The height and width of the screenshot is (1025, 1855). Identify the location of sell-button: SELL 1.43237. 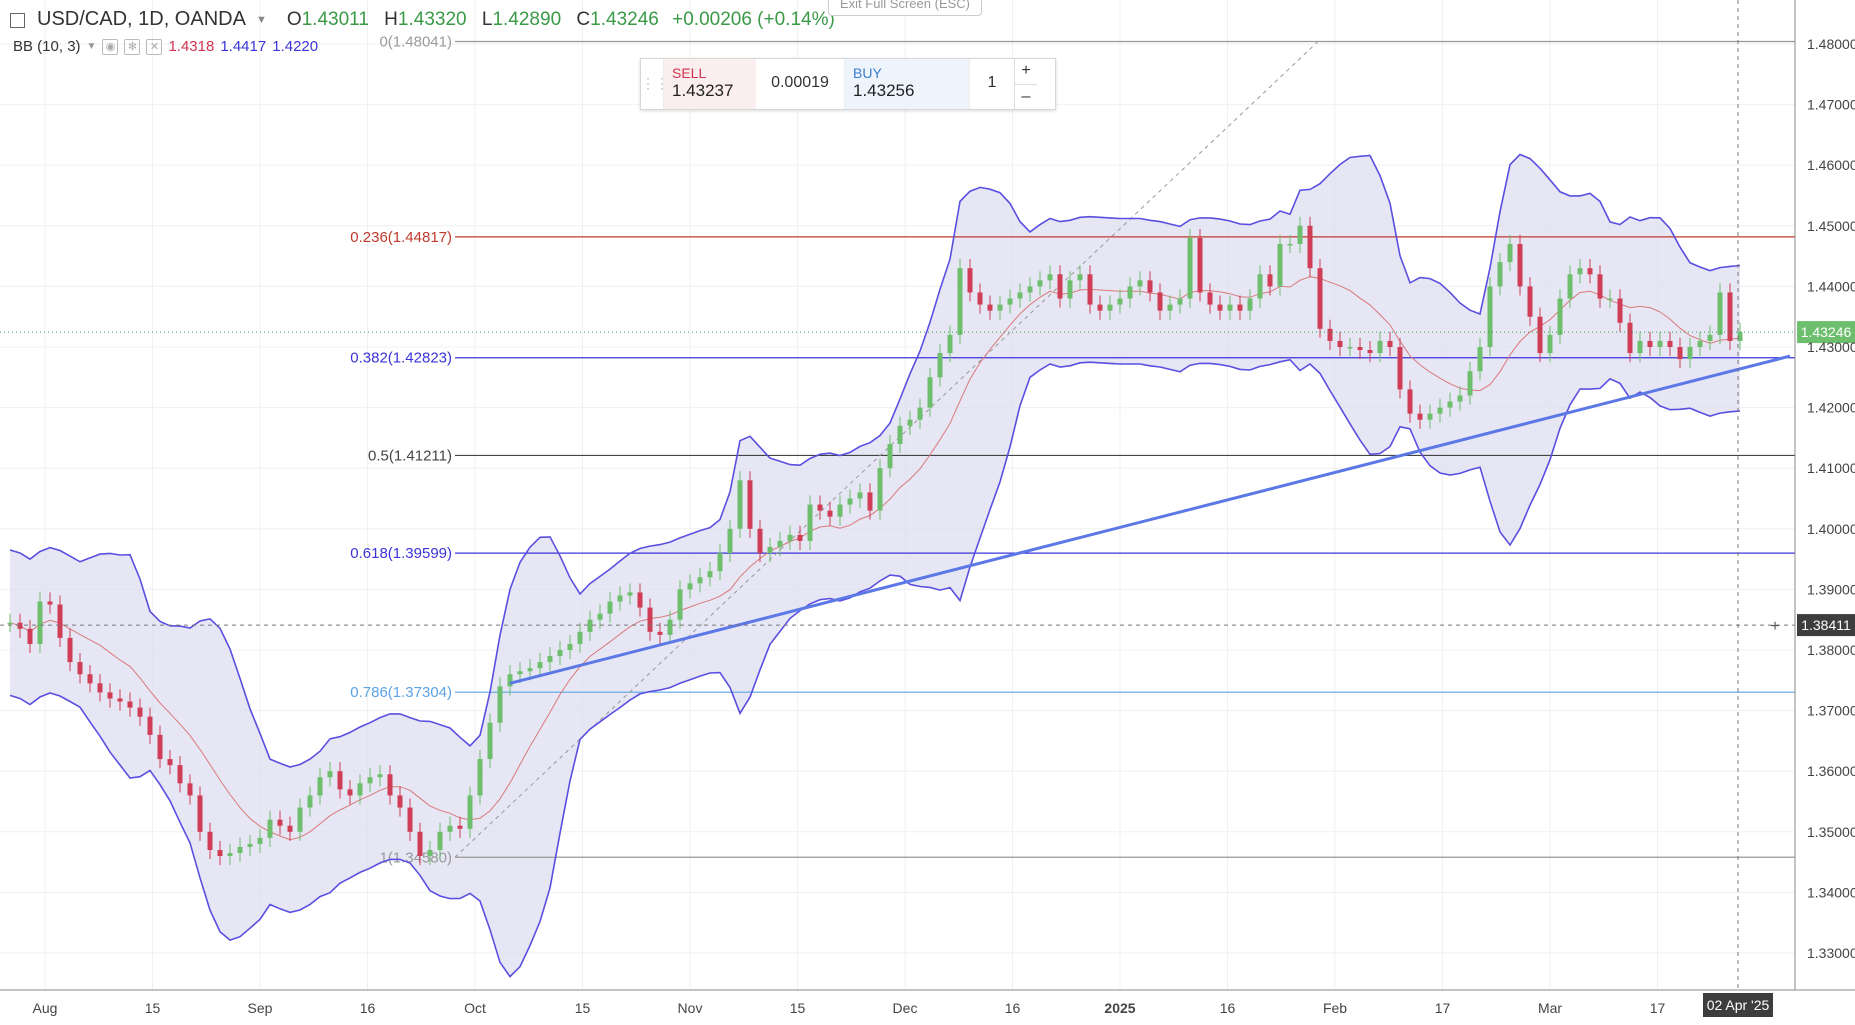
(710, 84).